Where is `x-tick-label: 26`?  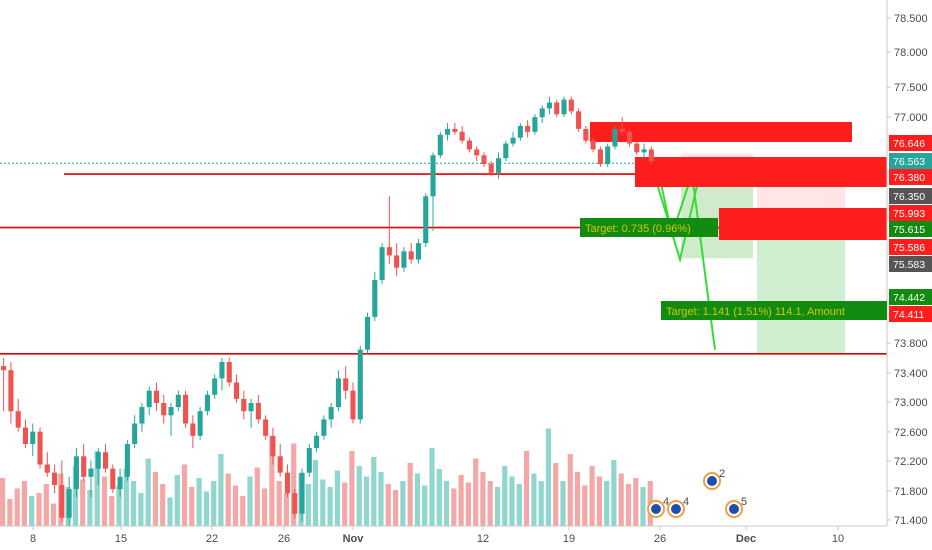
x-tick-label: 26 is located at coordinates (660, 539).